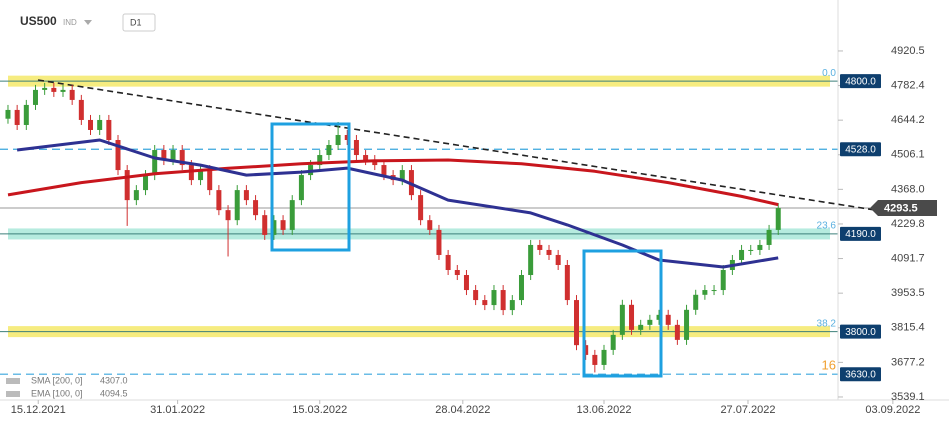 Image resolution: width=949 pixels, height=426 pixels. I want to click on legend-icon, so click(13, 394).